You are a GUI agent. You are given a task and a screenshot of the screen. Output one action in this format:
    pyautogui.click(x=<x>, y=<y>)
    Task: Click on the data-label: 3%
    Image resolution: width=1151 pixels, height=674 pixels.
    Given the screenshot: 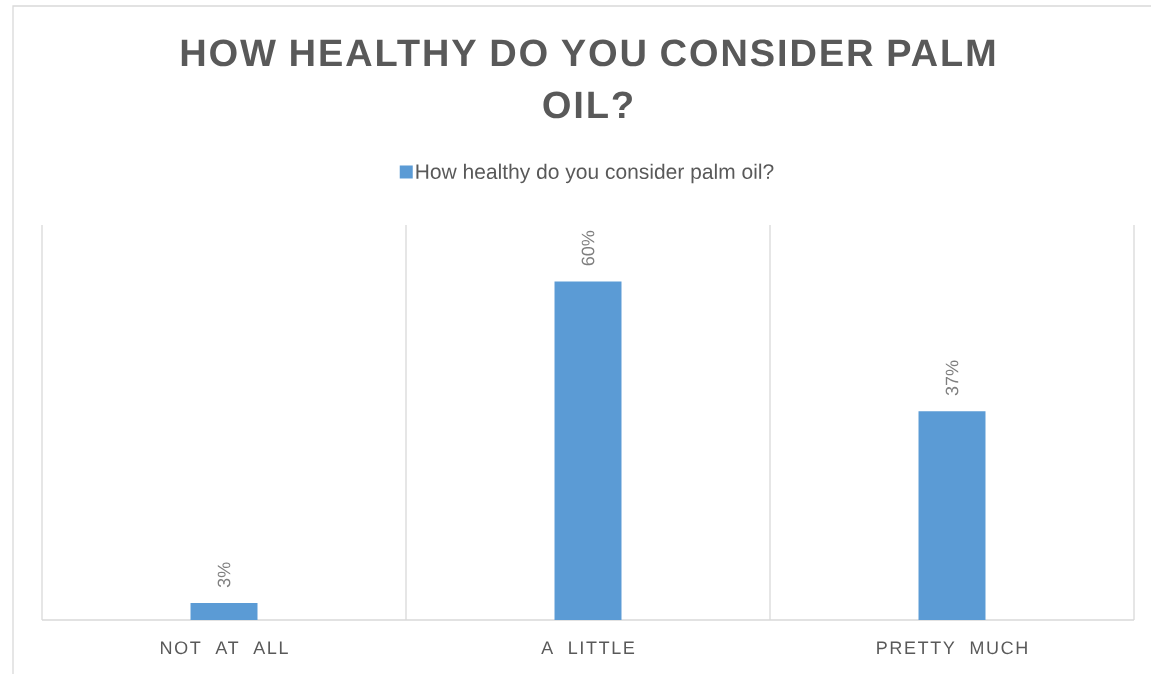 What is the action you would take?
    pyautogui.click(x=224, y=575)
    